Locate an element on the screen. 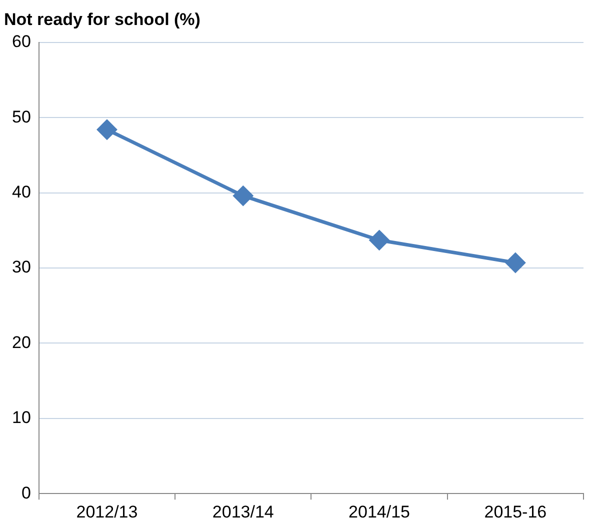  y-tick-label: 60 is located at coordinates (21, 42).